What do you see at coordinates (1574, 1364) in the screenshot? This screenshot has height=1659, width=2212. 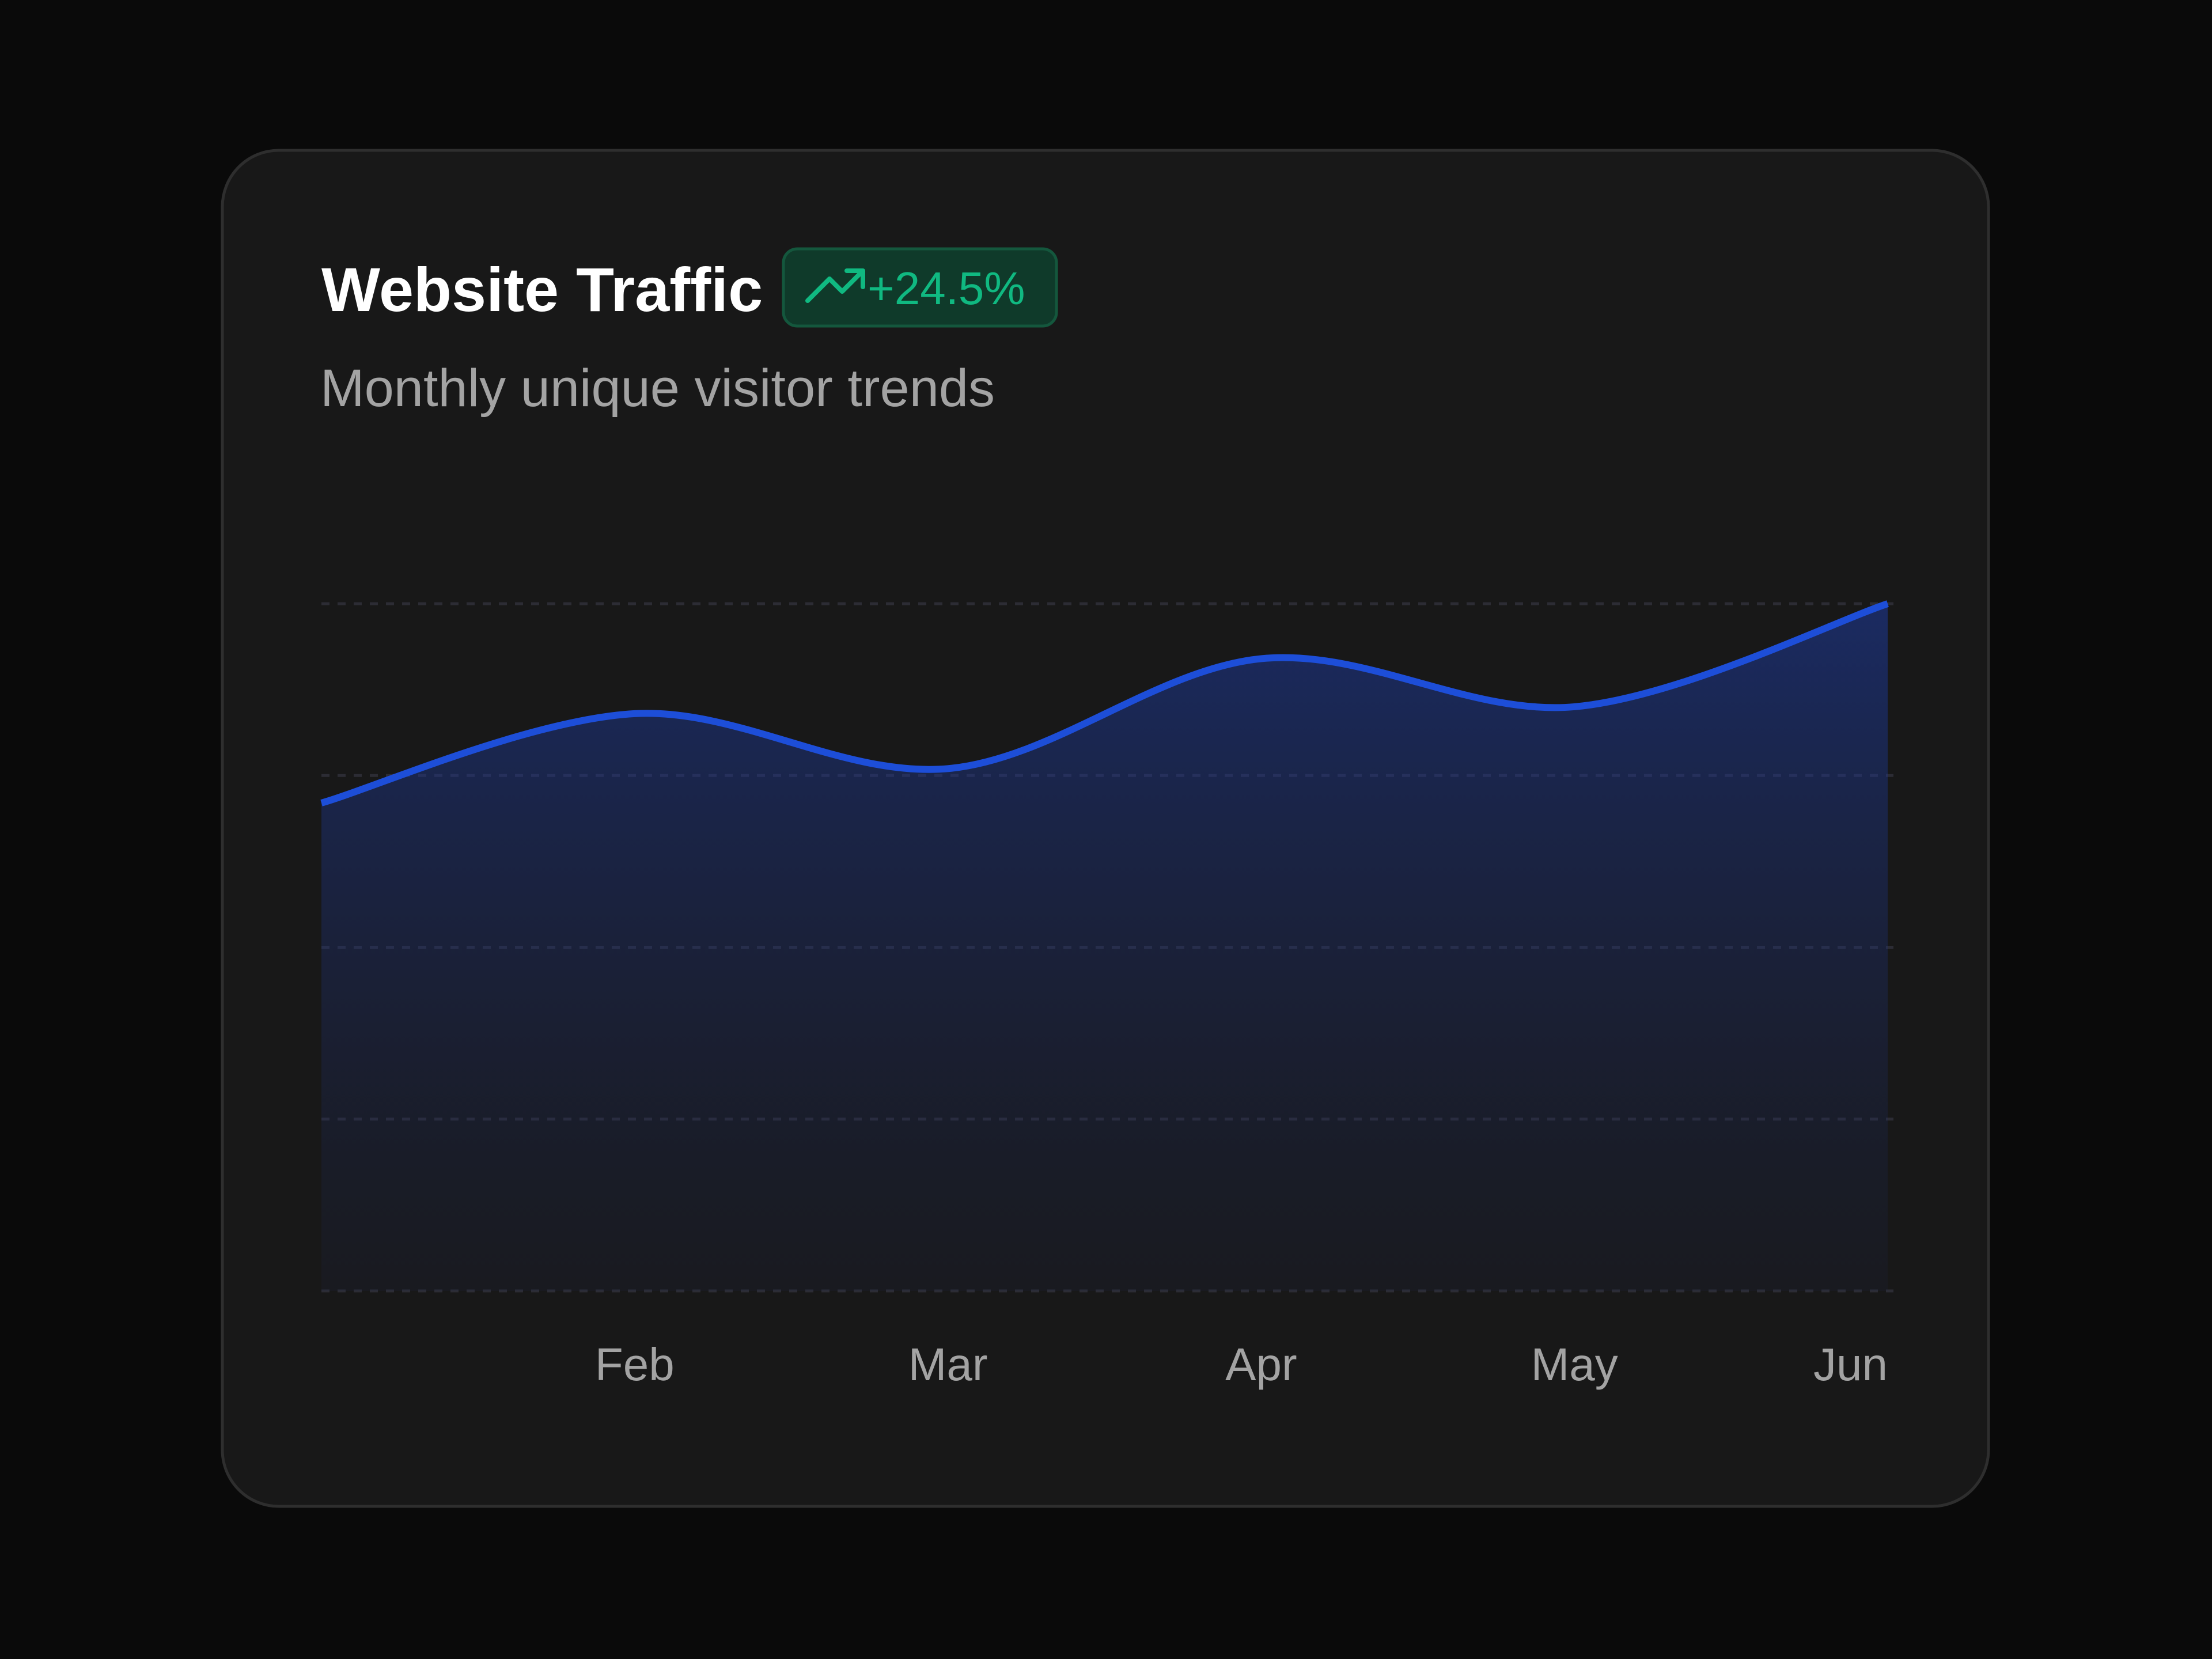 I see `x-tick-label: May` at bounding box center [1574, 1364].